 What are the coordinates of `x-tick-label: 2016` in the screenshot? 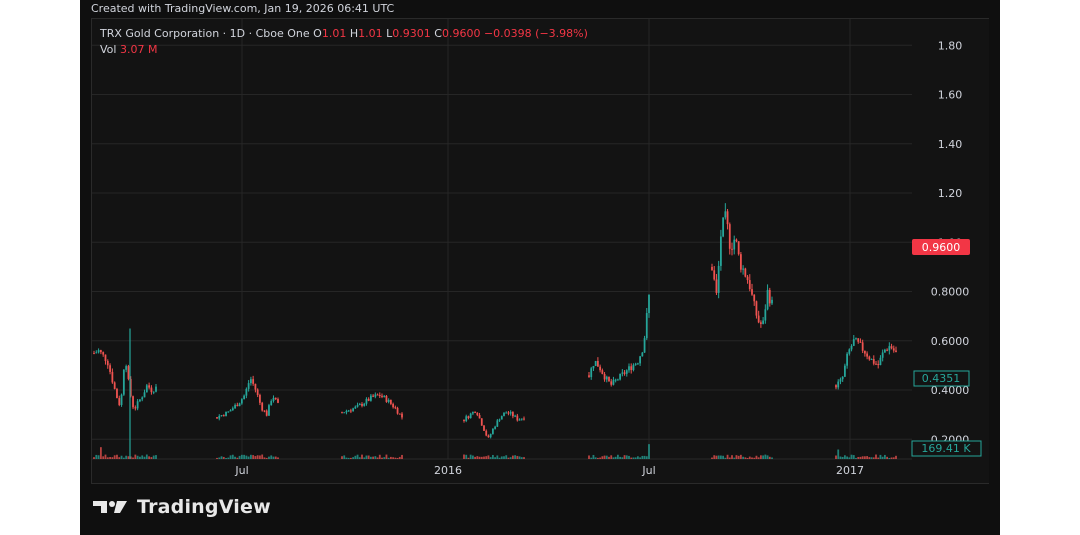 It's located at (448, 470).